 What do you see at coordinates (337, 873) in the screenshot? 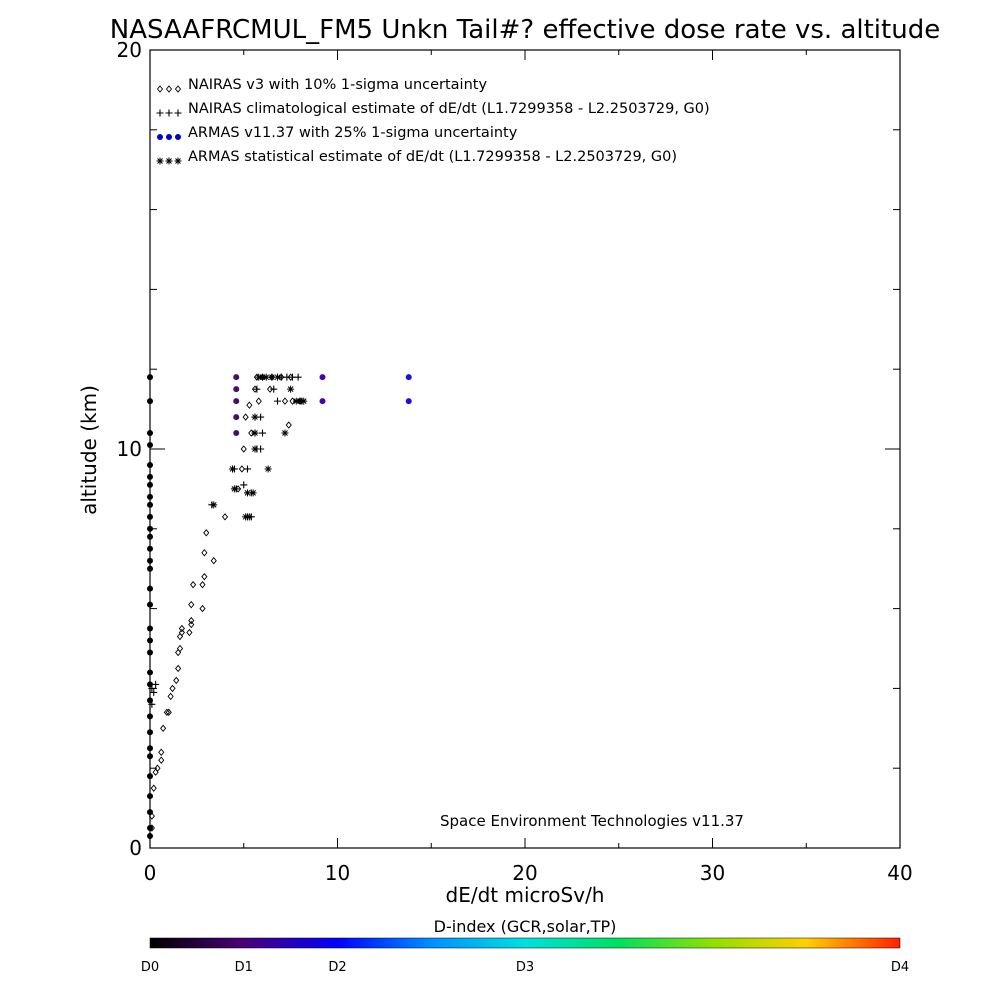
I see `x-tick-label: 10` at bounding box center [337, 873].